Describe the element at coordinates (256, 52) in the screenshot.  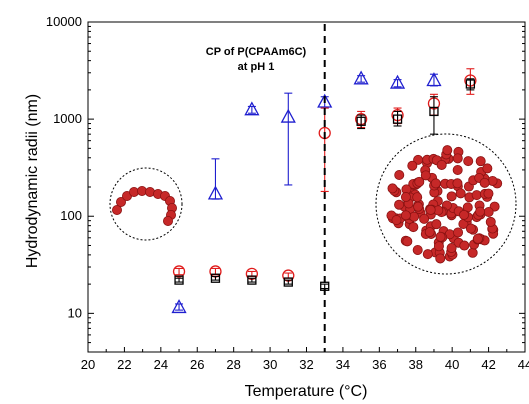
I see `annotation-line-1: CP of P(CPAAm6C)` at that location.